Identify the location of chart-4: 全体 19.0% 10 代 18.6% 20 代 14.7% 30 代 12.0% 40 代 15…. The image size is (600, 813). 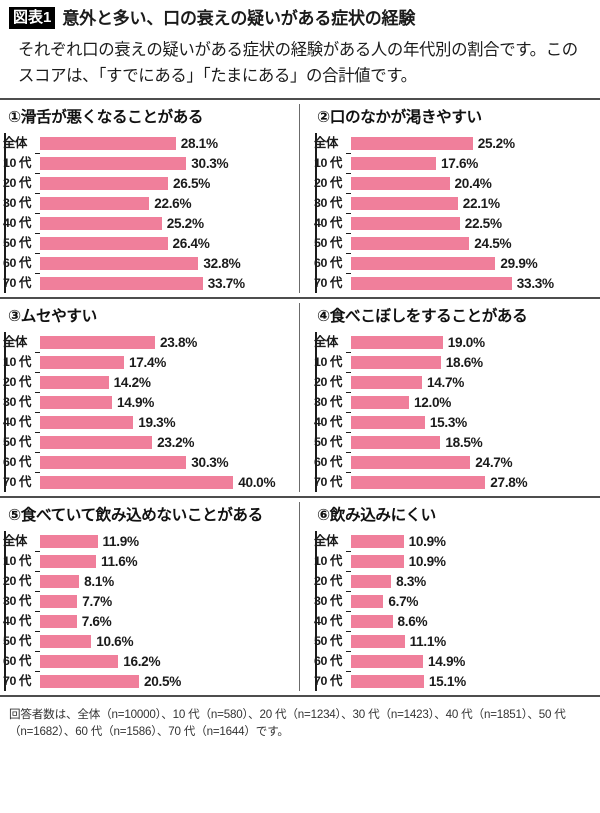
(455, 412).